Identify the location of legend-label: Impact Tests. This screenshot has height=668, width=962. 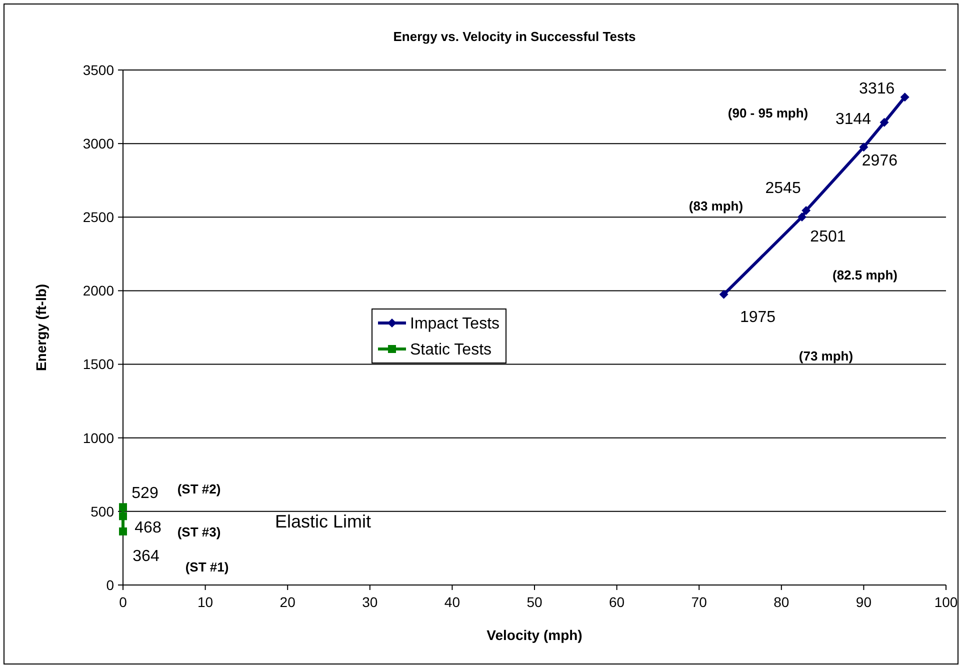
(455, 324).